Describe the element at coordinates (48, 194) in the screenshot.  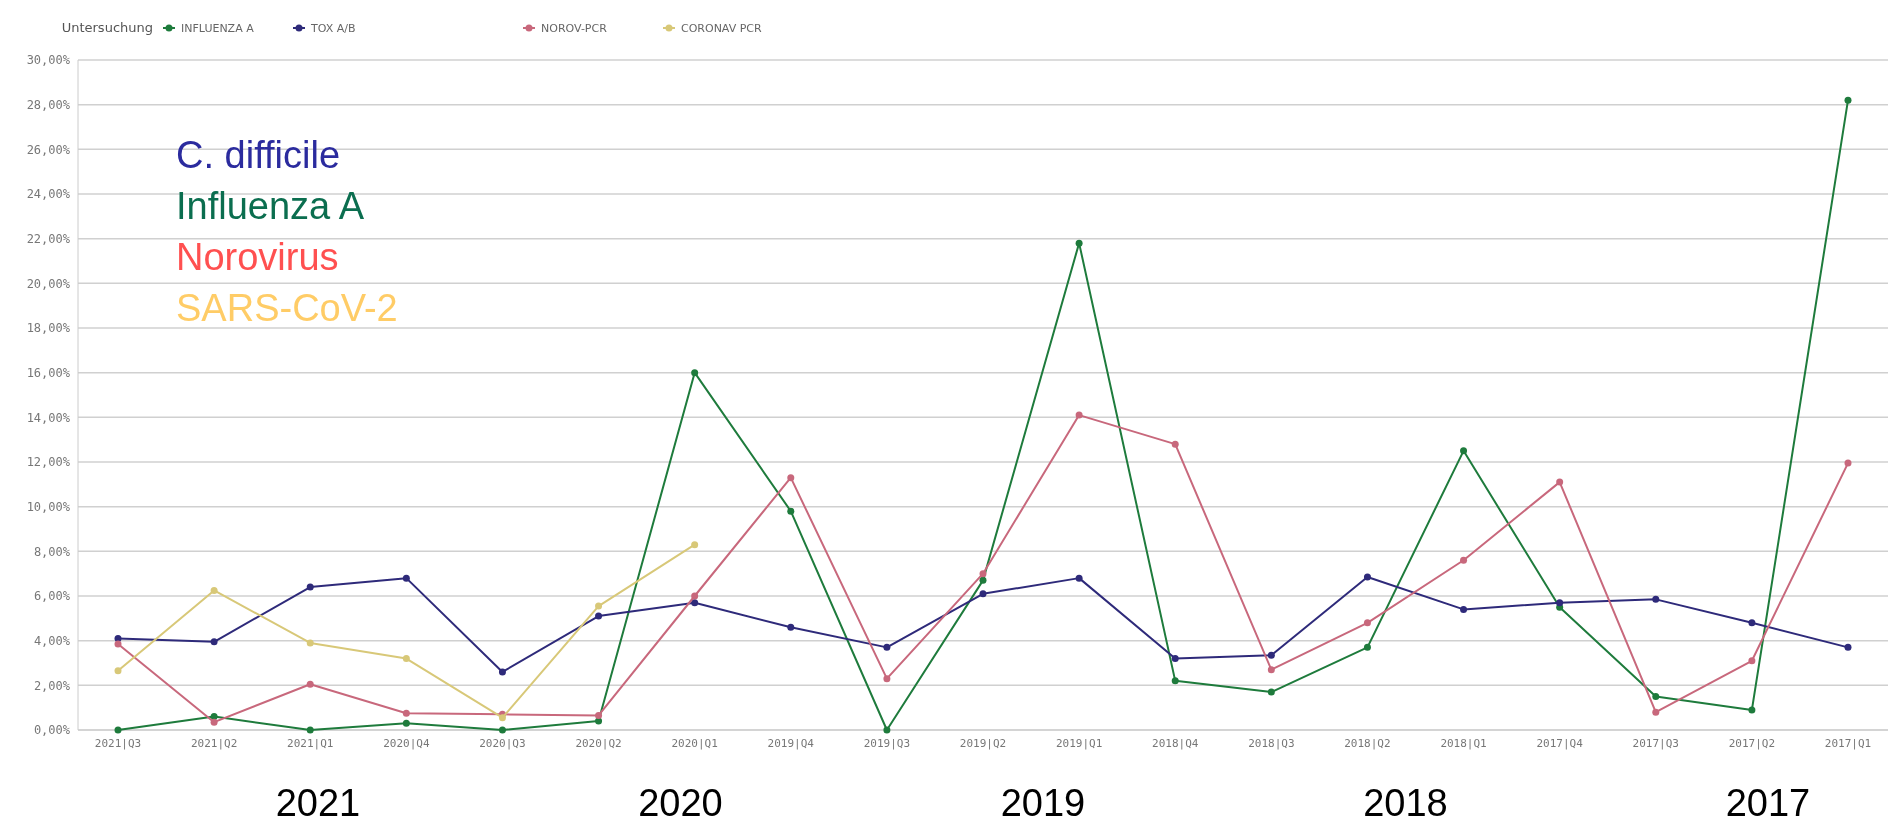
I see `y-tick-label: 24,00%` at that location.